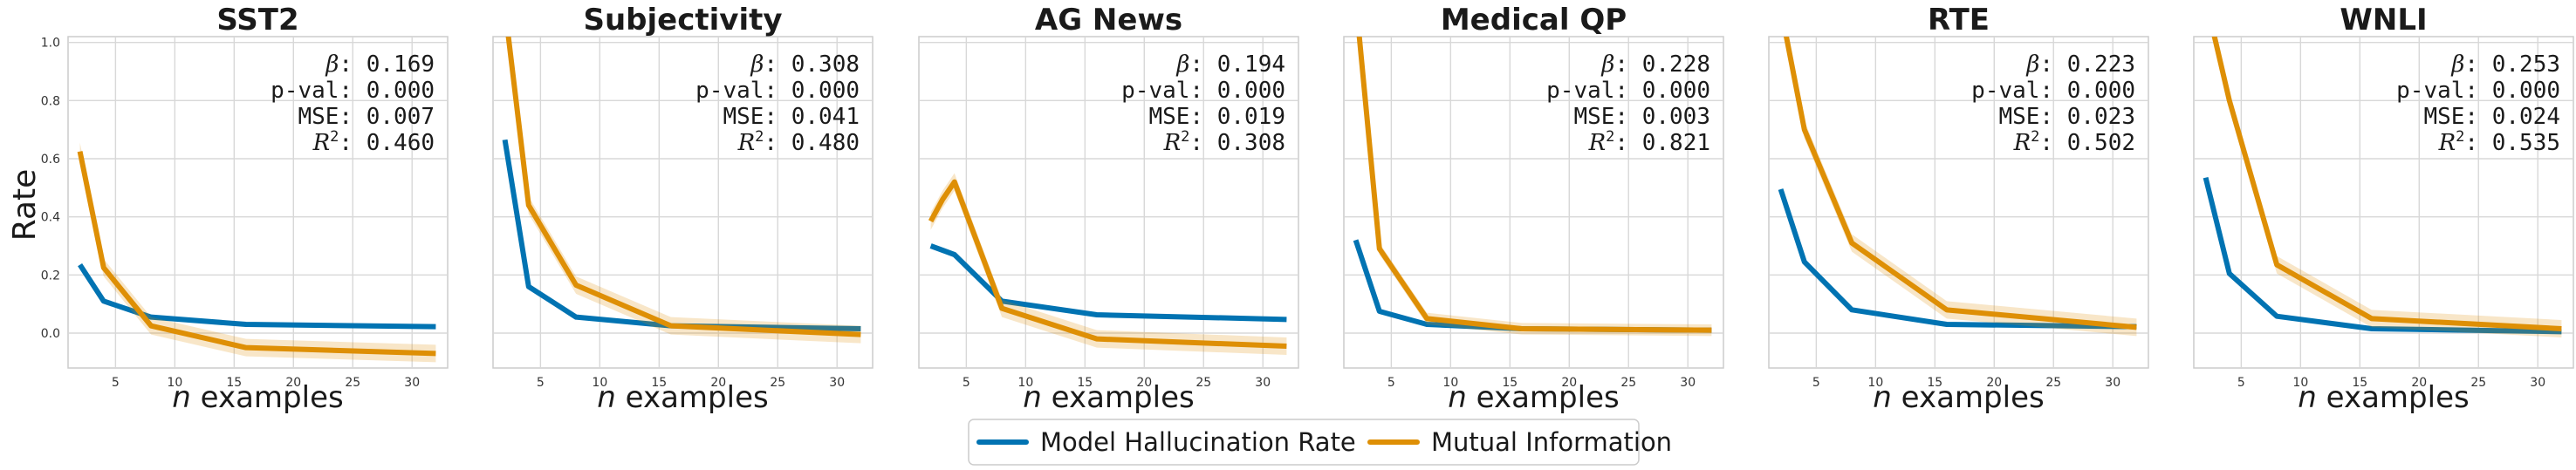  What do you see at coordinates (1959, 20) in the screenshot?
I see `panel-title: RTE` at bounding box center [1959, 20].